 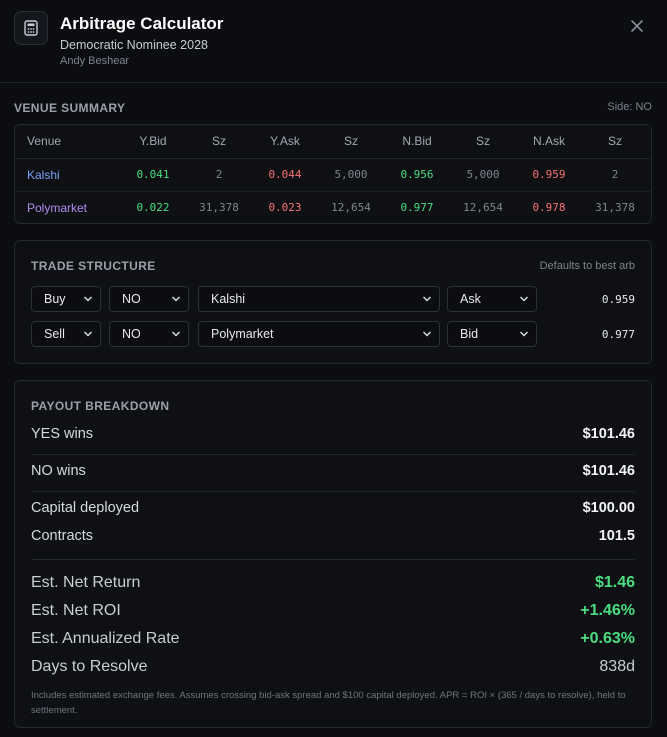 What do you see at coordinates (614, 582) in the screenshot?
I see `net-return-value: $1.46` at bounding box center [614, 582].